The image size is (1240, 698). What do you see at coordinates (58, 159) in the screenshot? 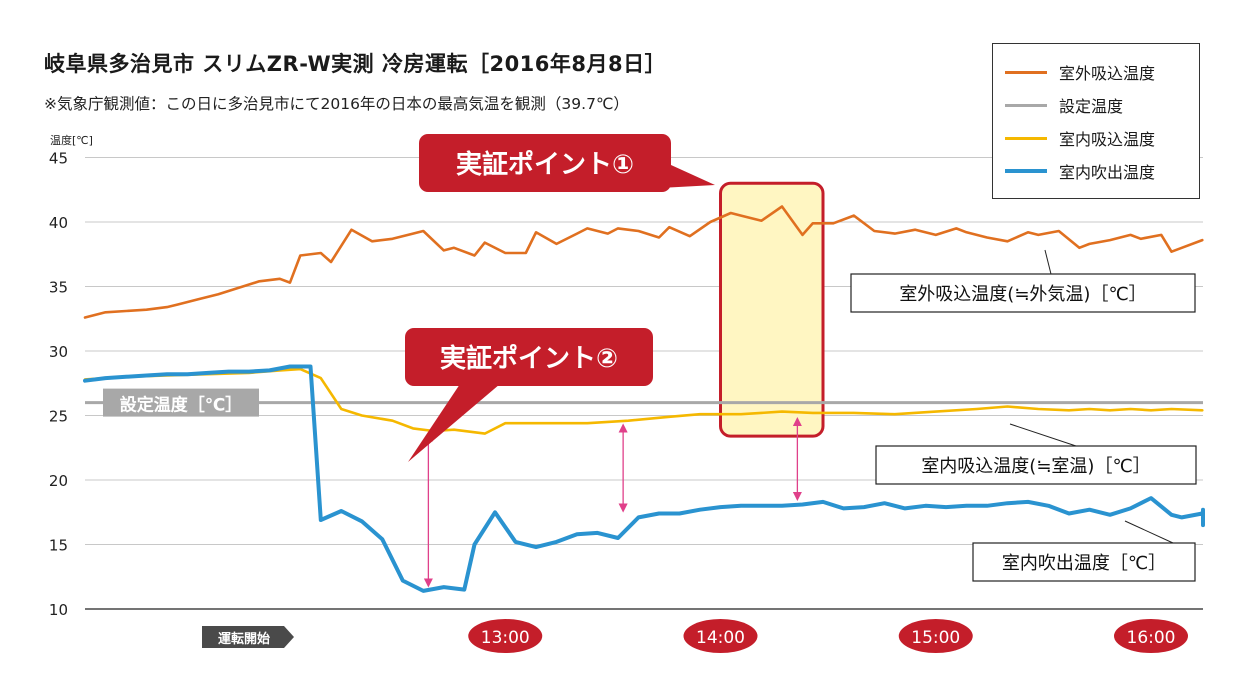
I see `y-tick-label: 45` at bounding box center [58, 159].